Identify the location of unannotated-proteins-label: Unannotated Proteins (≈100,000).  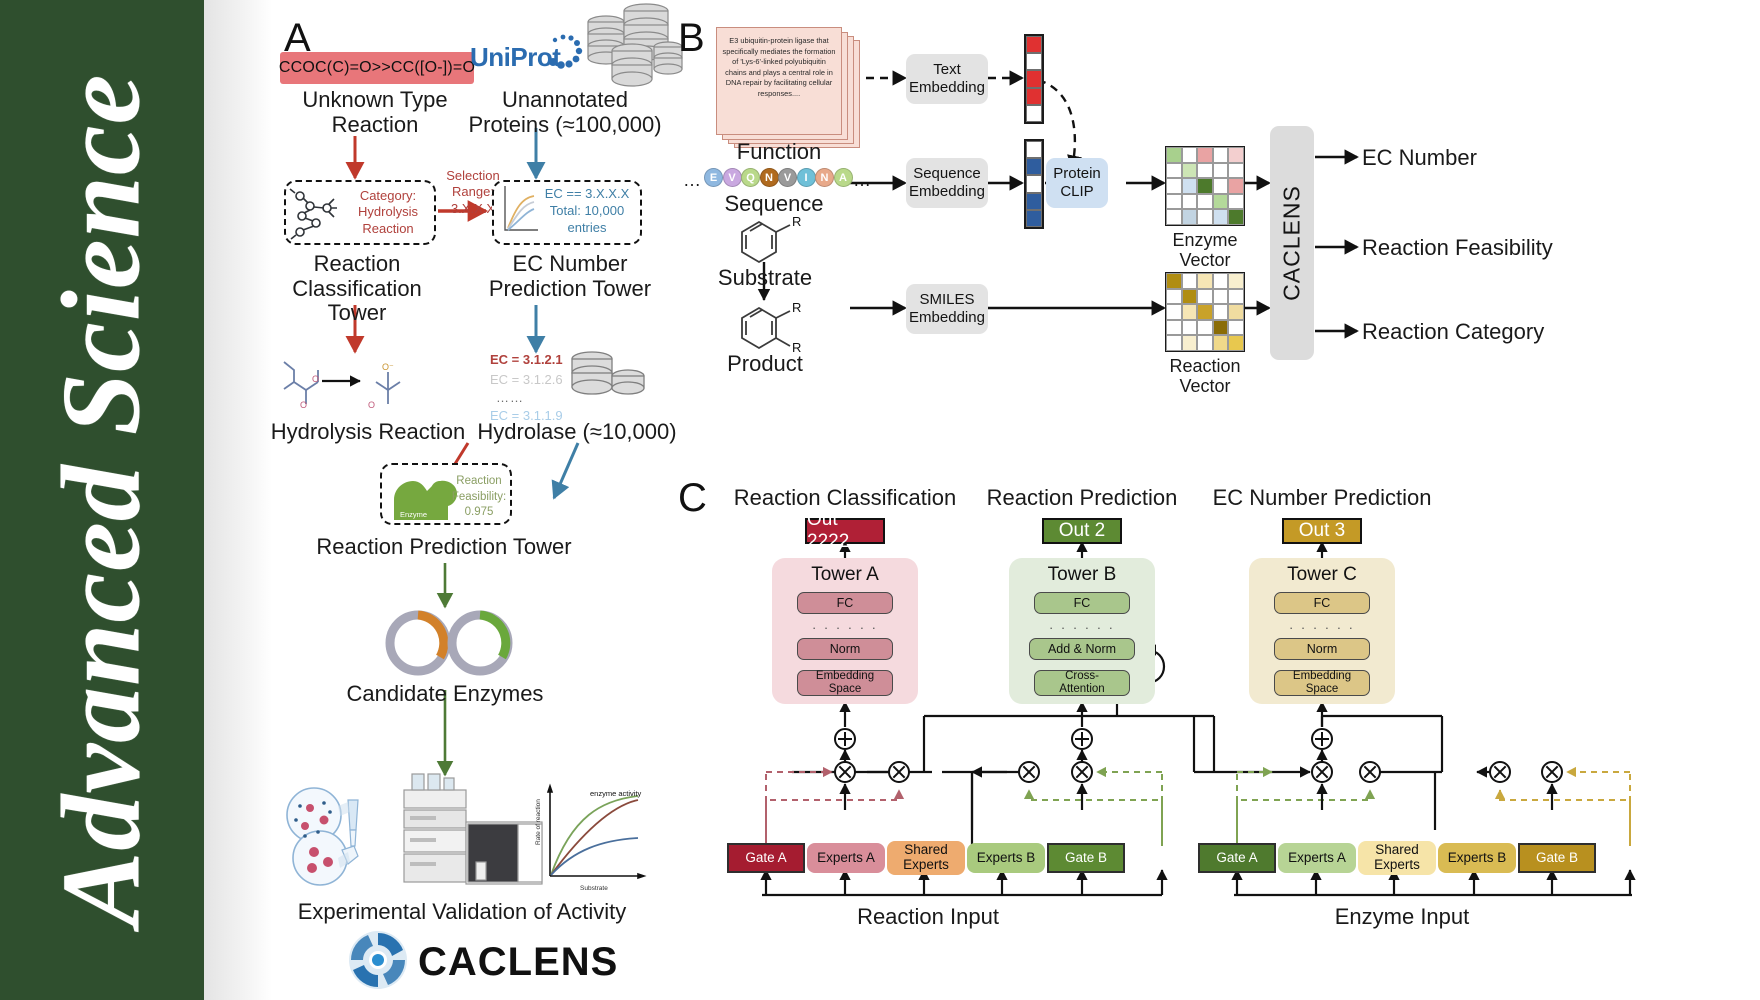
(565, 112).